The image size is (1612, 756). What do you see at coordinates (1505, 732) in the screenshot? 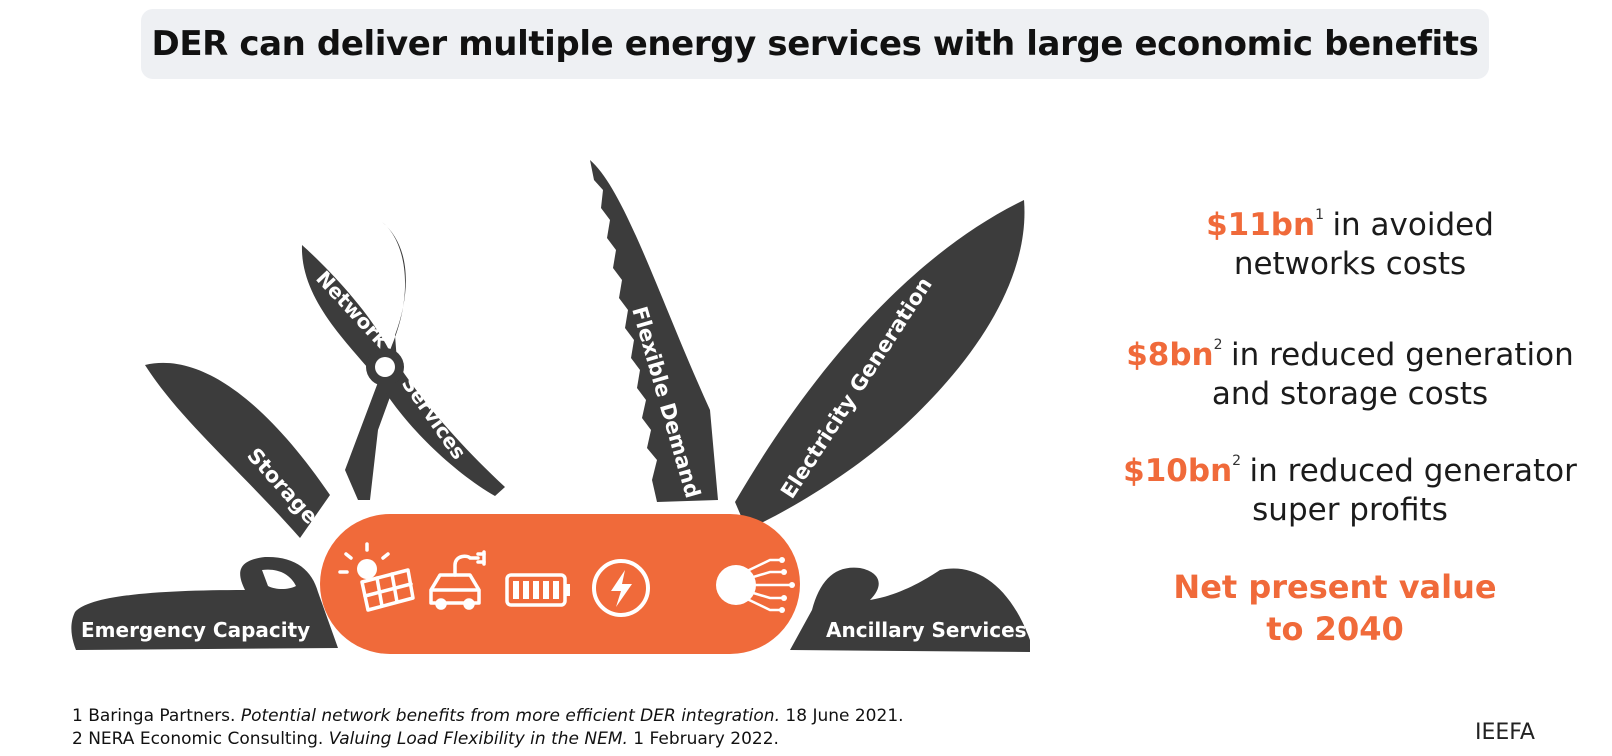
I see `source-label: IEEFA` at bounding box center [1505, 732].